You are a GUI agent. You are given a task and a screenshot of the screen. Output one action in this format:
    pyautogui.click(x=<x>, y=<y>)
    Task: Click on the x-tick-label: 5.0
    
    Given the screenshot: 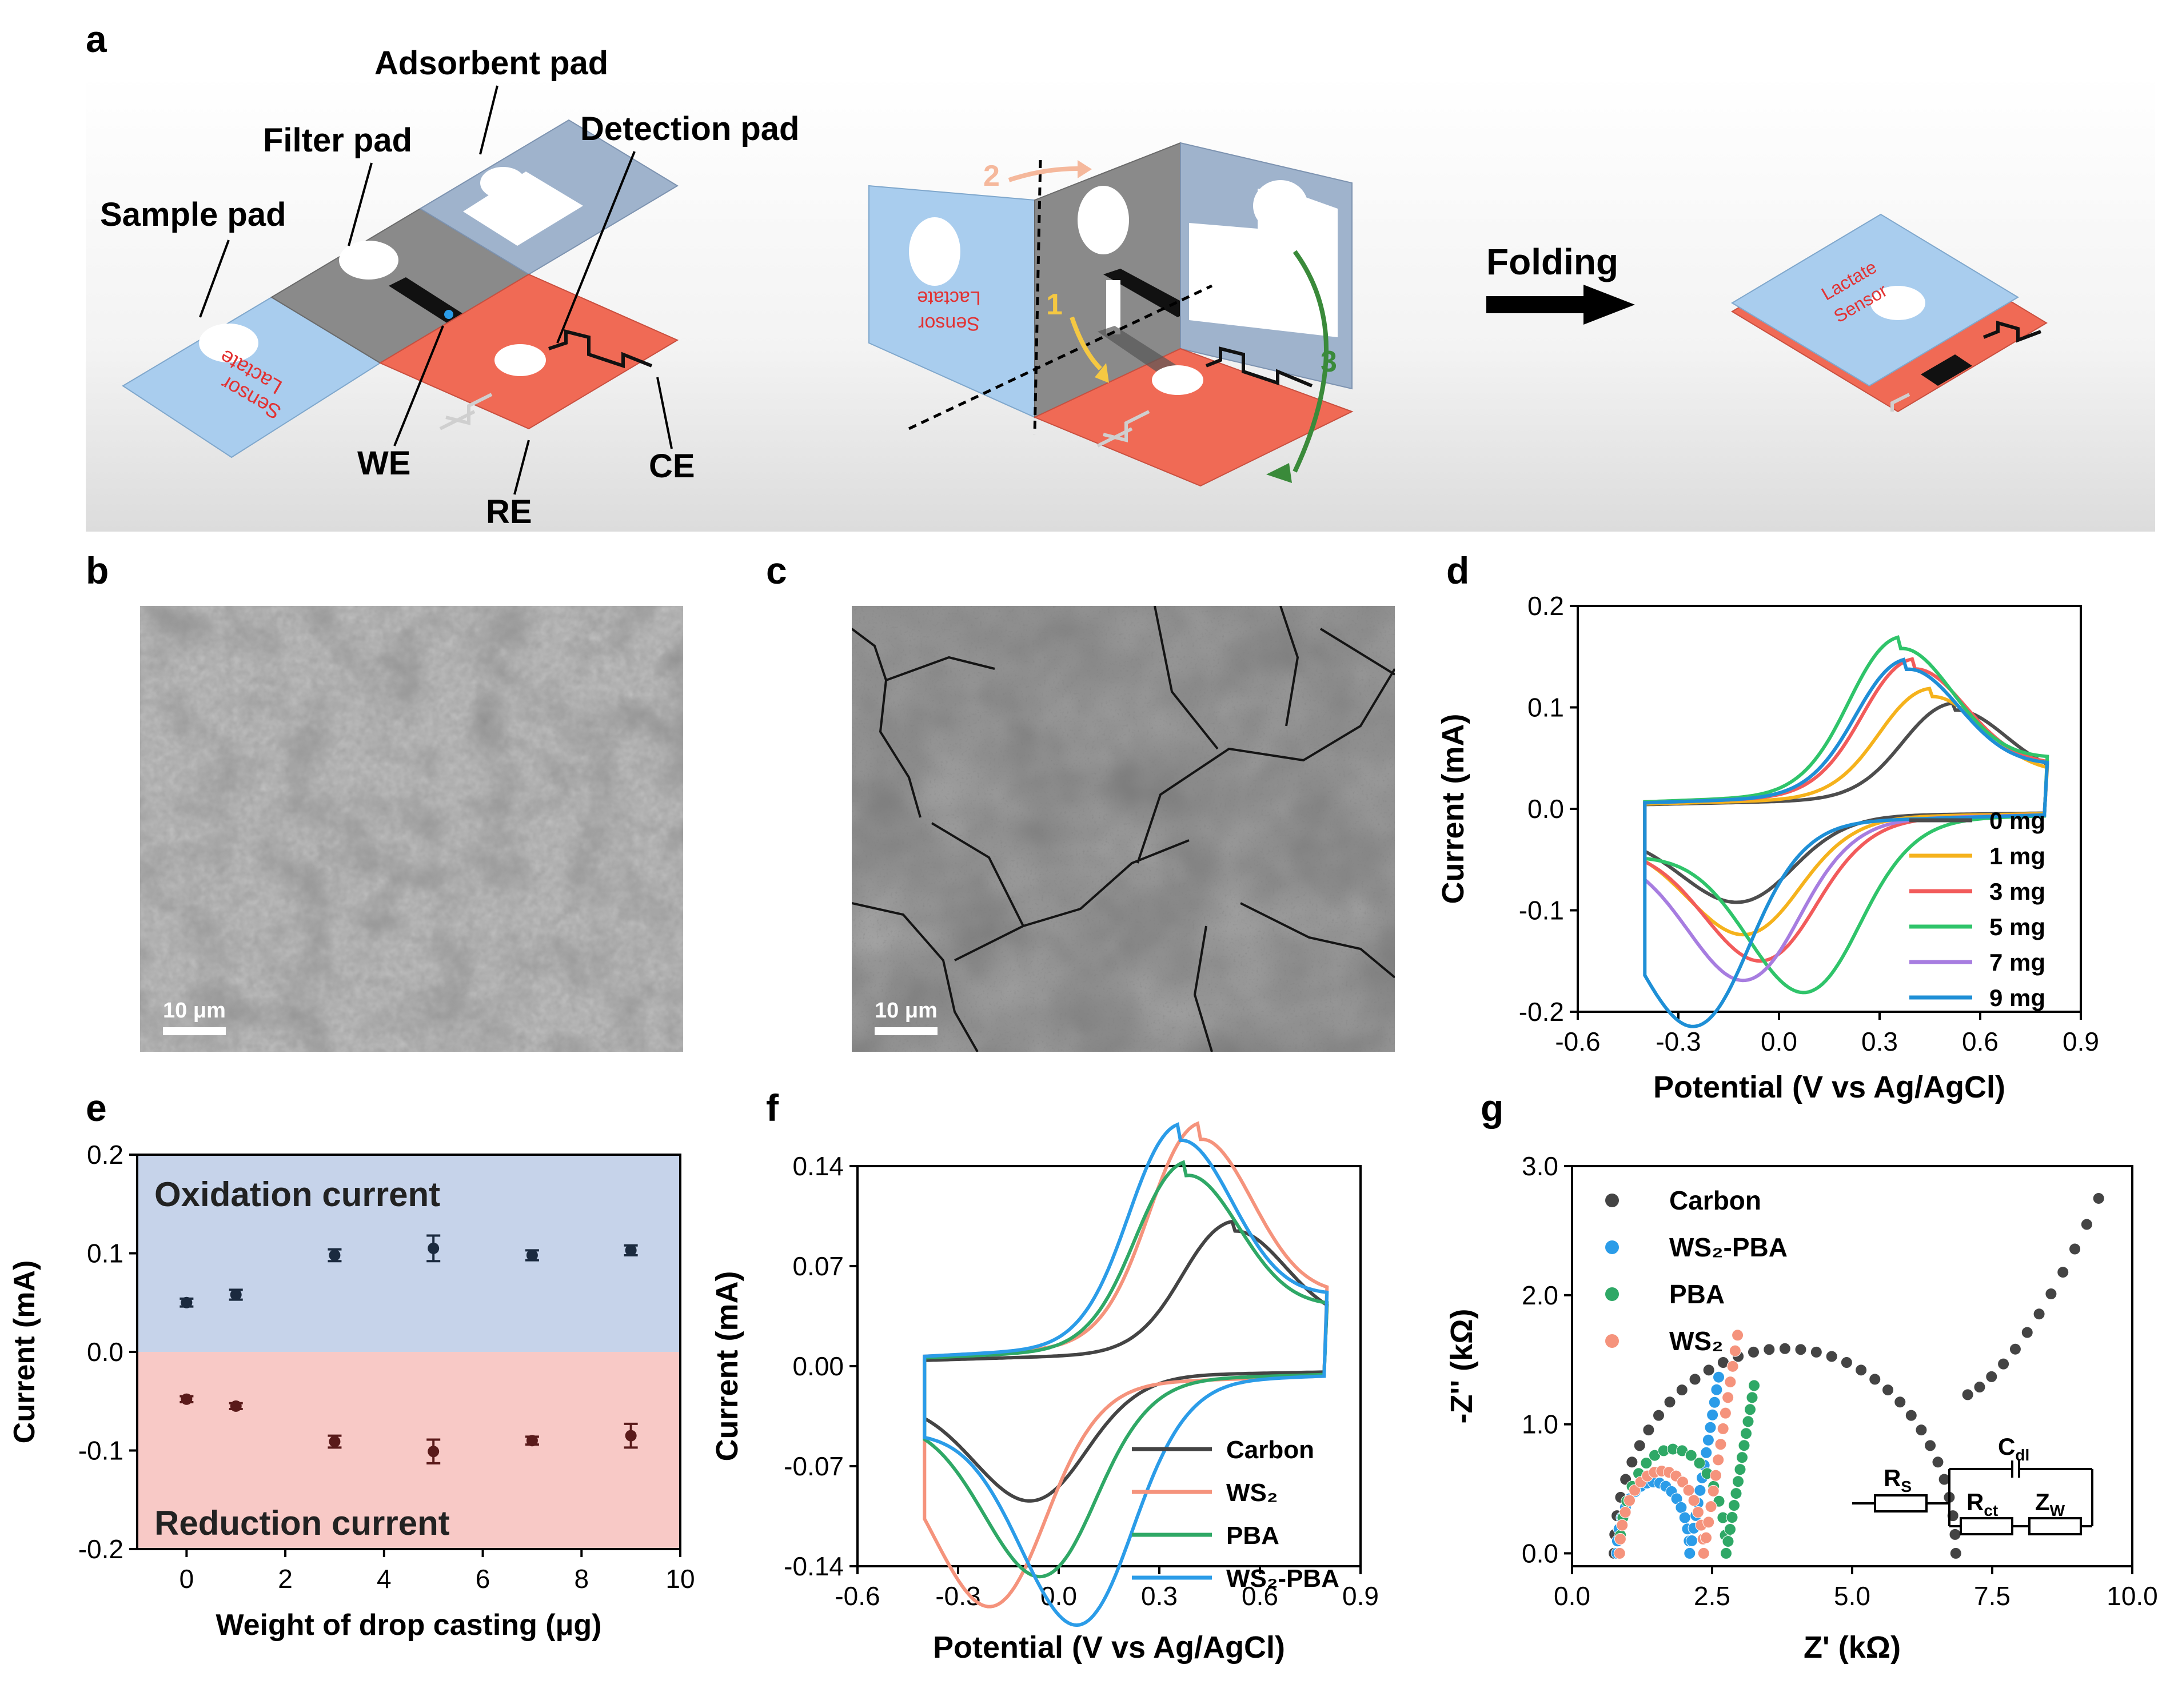 What is the action you would take?
    pyautogui.click(x=1852, y=1596)
    